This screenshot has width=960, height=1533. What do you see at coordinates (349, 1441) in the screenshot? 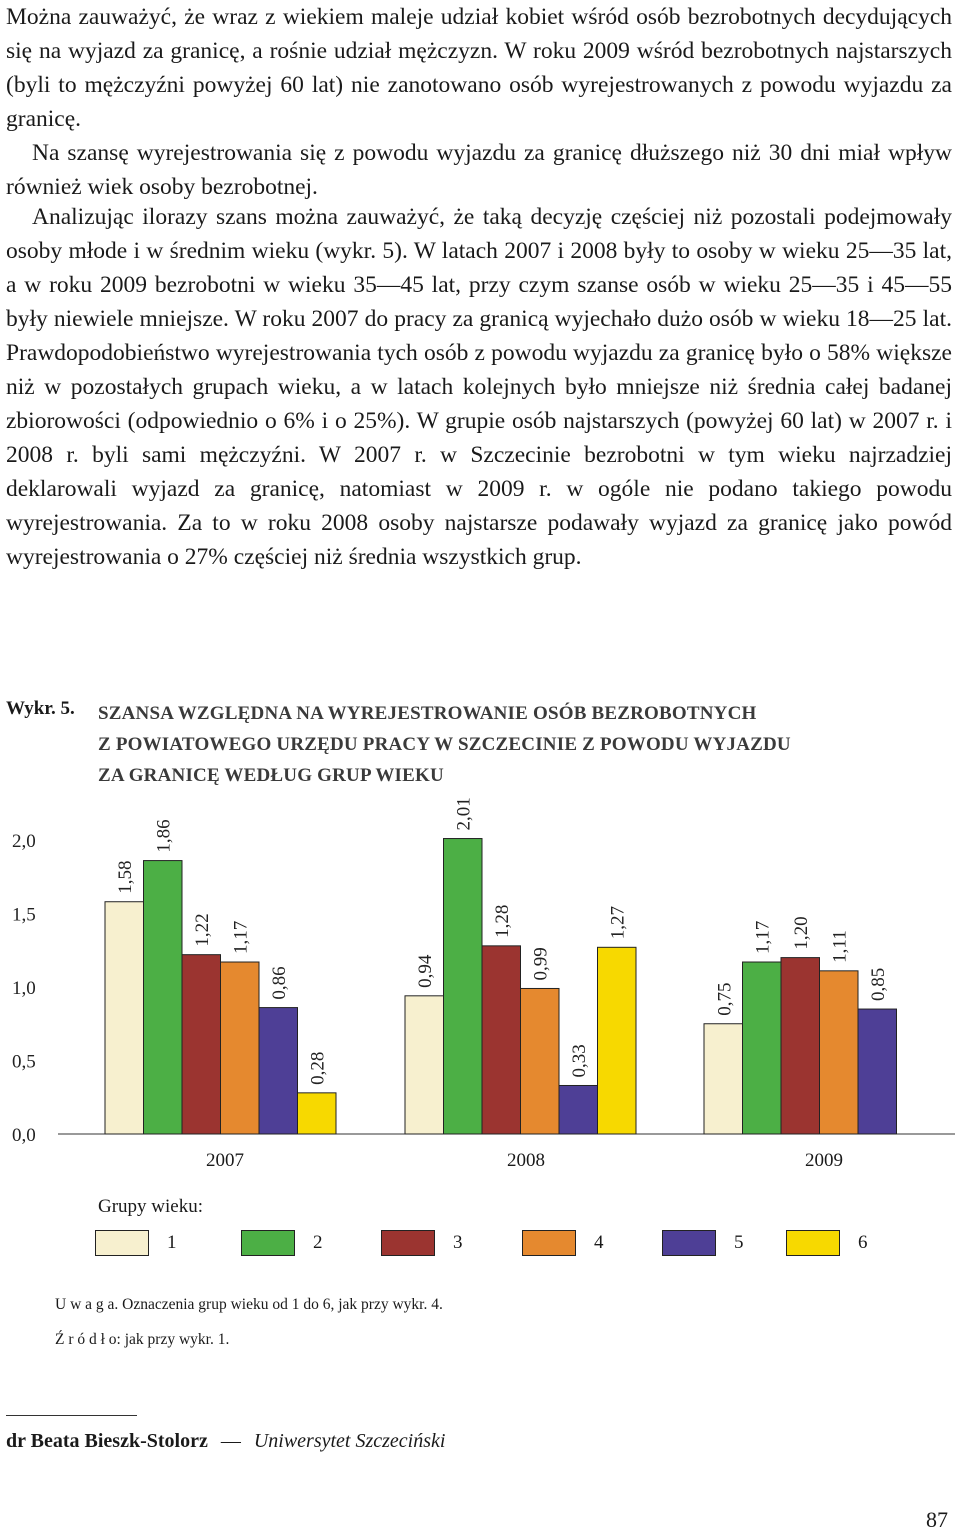
I see `author-affiliation: Uniwersytet Szczeciński` at bounding box center [349, 1441].